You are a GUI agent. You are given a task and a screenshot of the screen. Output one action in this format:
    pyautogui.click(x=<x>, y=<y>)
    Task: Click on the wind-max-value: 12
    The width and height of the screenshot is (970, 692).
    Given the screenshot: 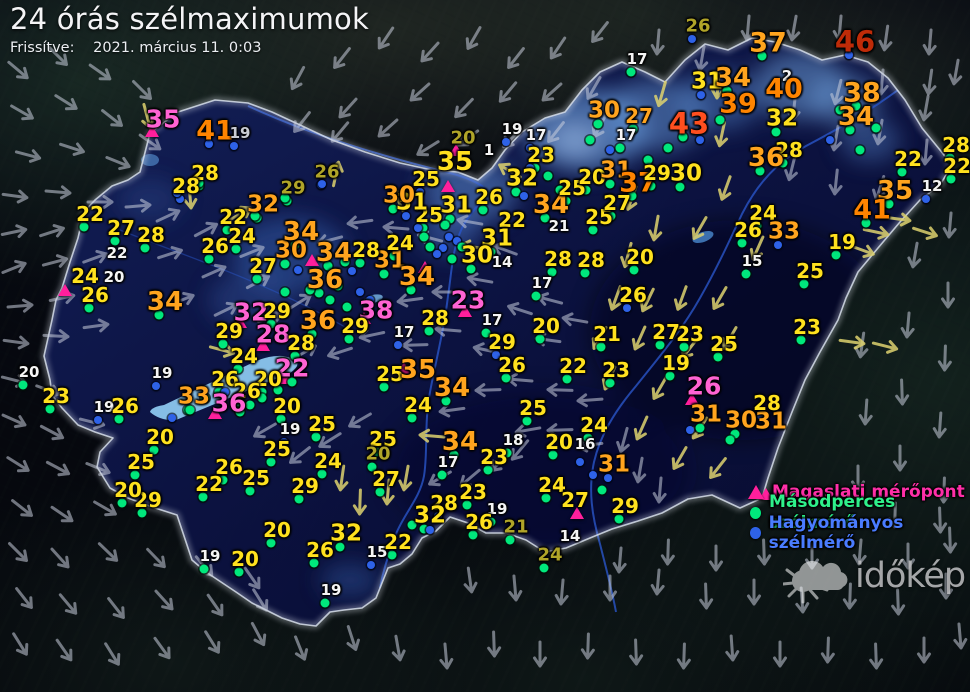 What is the action you would take?
    pyautogui.click(x=932, y=185)
    